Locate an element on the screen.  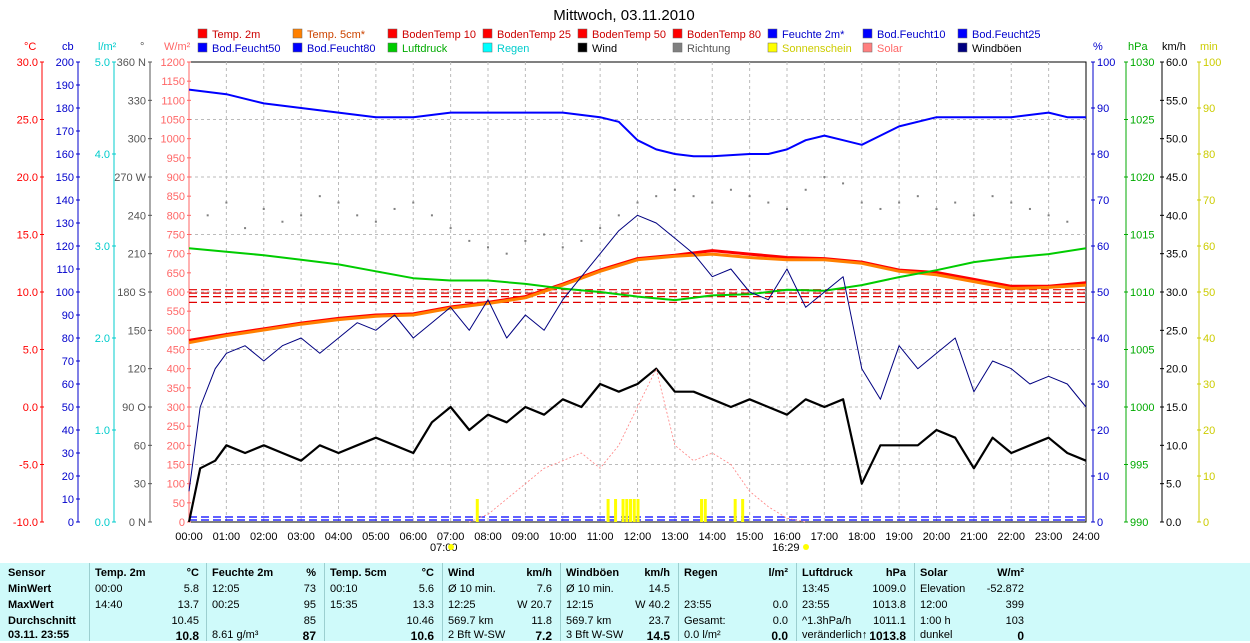
hum-tick-label: 10 is located at coordinates (1103, 477).